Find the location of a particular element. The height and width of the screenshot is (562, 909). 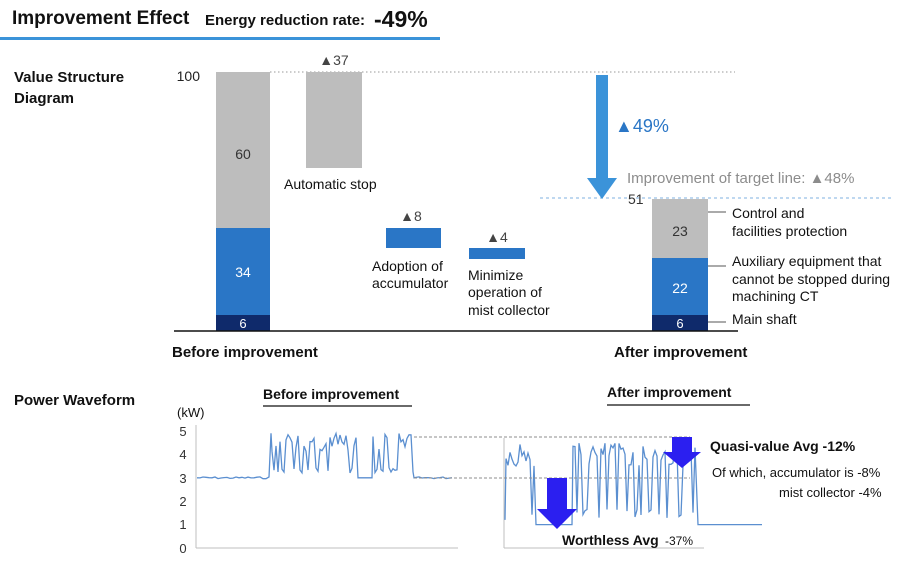

bar-label-control-after: 23 is located at coordinates (680, 231).